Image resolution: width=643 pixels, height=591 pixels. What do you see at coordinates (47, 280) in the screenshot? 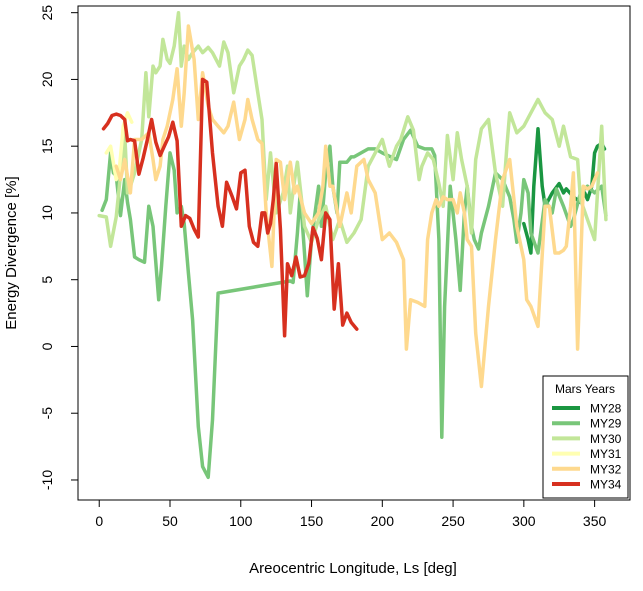
I see `y-tick-label: 5` at bounding box center [47, 280].